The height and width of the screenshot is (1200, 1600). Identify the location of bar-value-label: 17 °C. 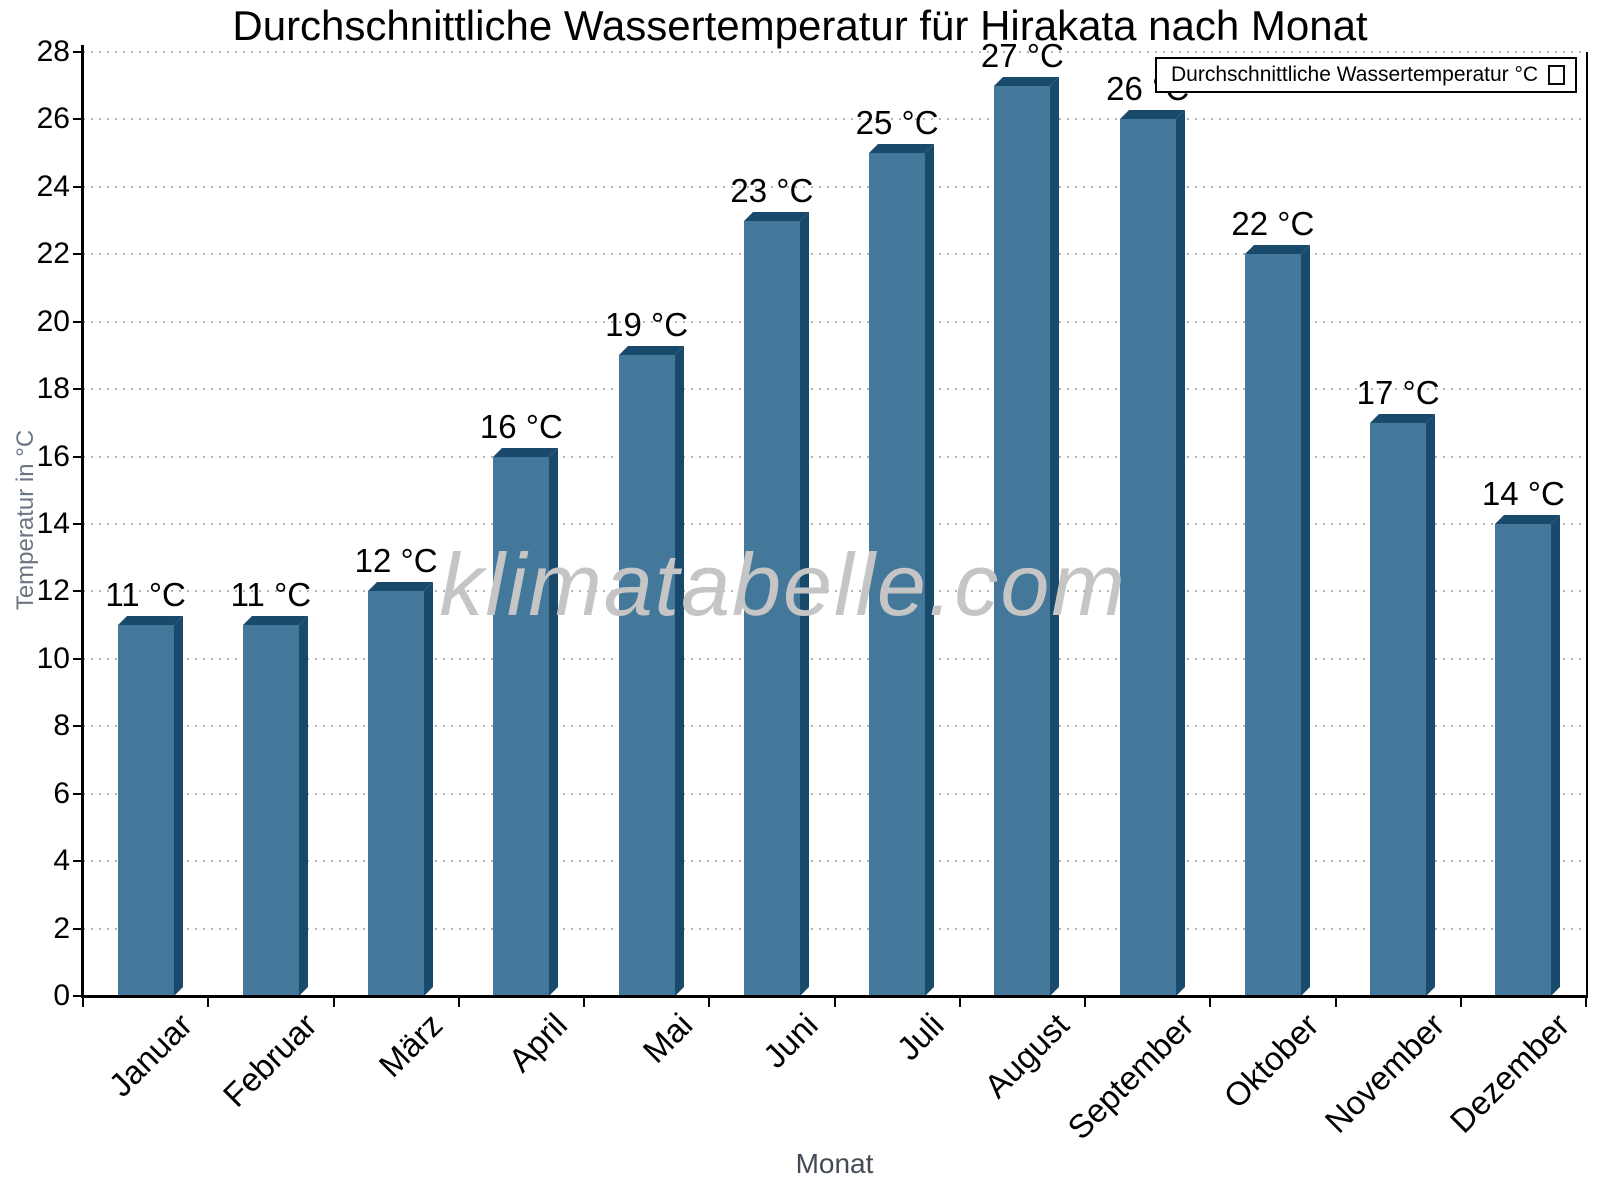
(1398, 392).